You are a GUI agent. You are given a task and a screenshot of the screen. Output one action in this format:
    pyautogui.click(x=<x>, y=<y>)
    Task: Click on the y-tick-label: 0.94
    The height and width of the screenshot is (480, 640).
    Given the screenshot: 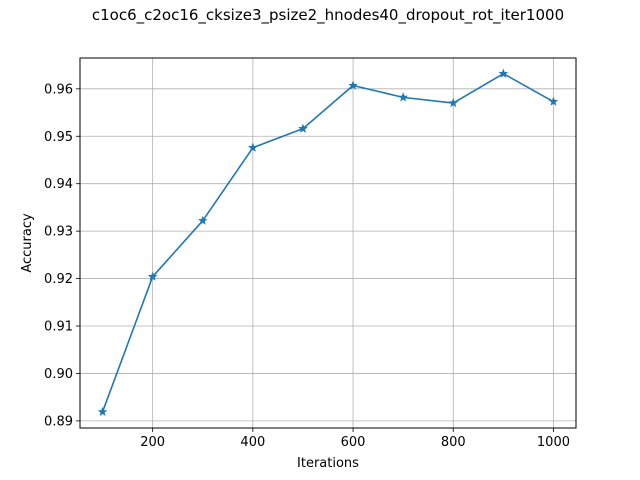 What is the action you would take?
    pyautogui.click(x=58, y=184)
    